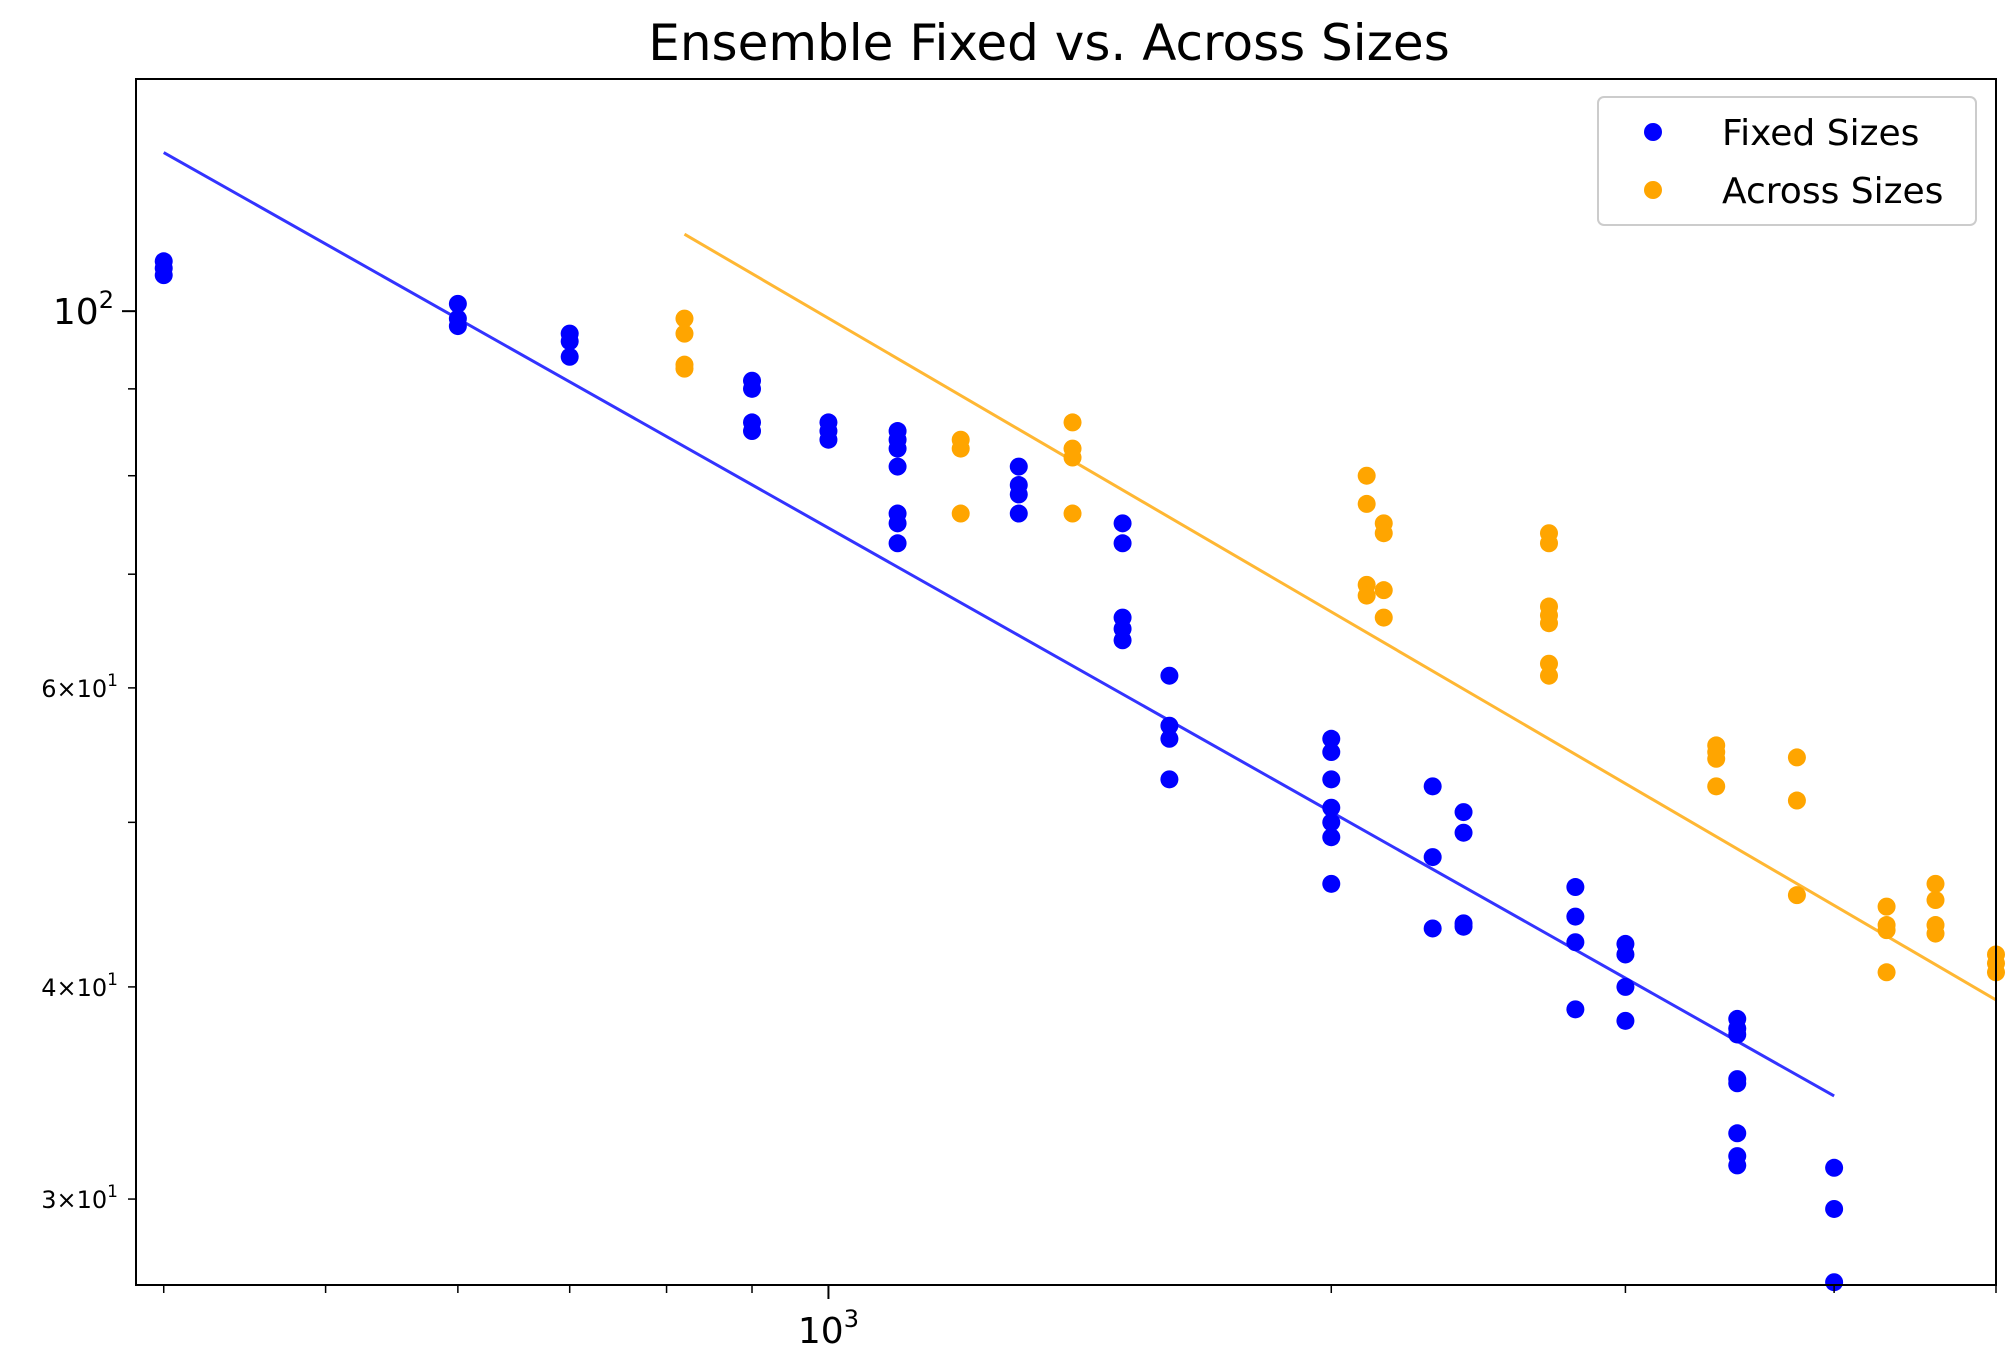  What do you see at coordinates (1653, 132) in the screenshot?
I see `legend-marker-fixed-sizes` at bounding box center [1653, 132].